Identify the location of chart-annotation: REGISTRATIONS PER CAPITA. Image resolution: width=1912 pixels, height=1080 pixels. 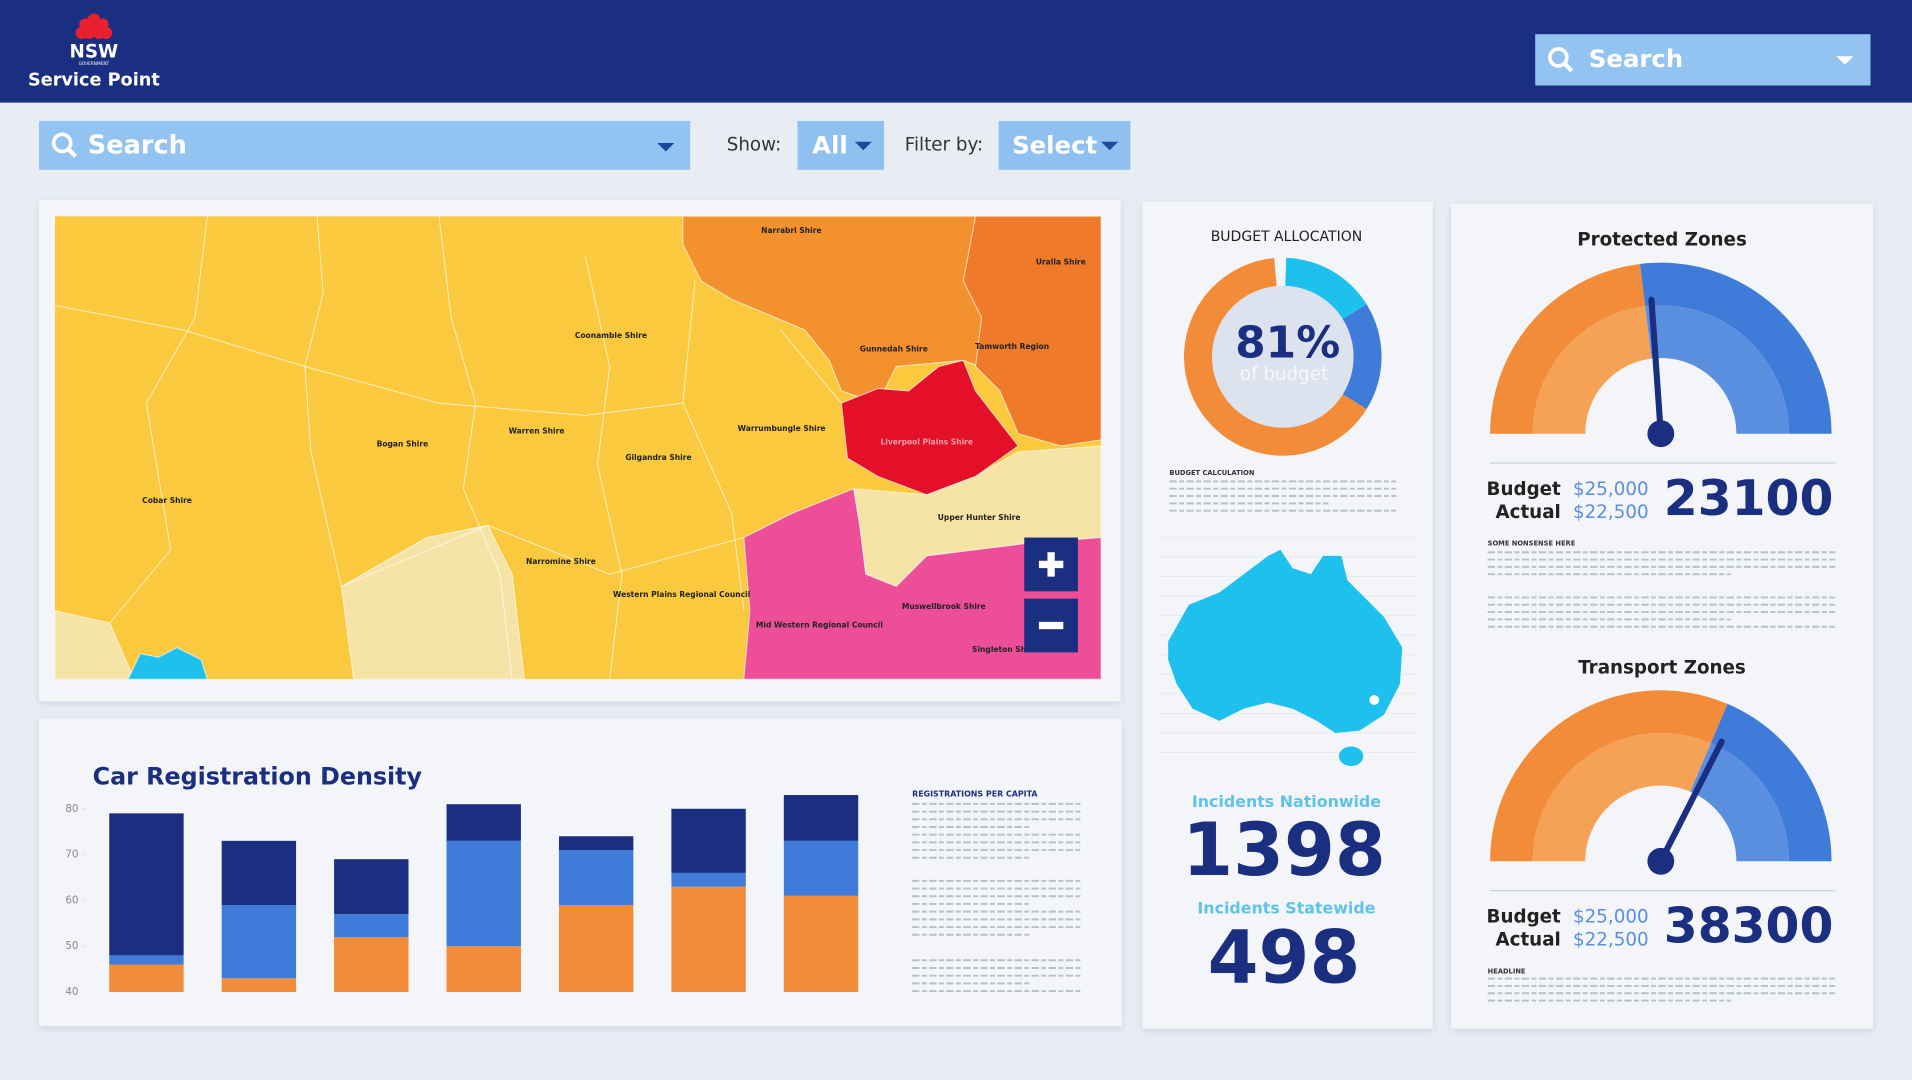
(975, 794).